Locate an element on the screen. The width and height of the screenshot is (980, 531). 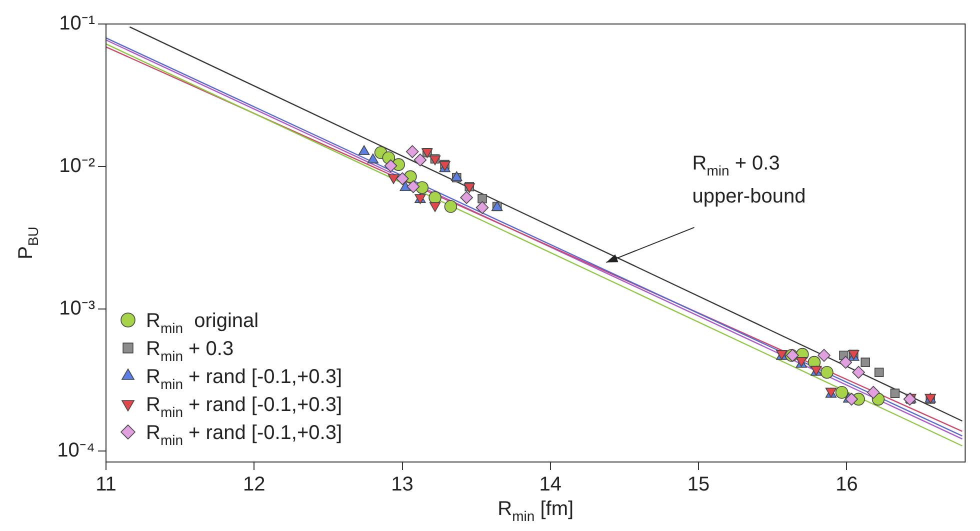
y-axis-title: PBU is located at coordinates (28, 243).